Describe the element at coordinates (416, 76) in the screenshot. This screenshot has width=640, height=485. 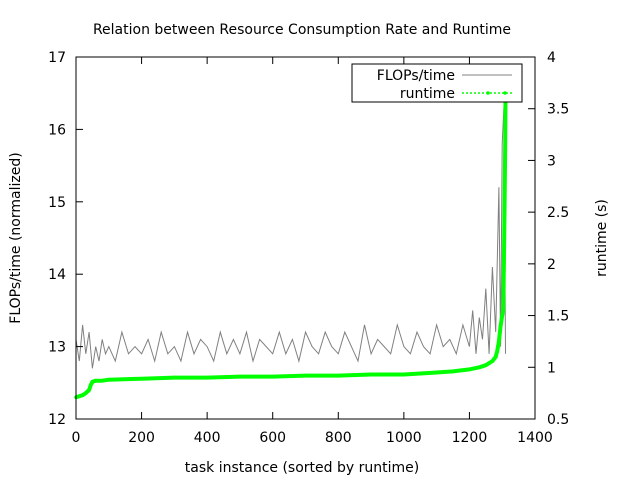
I see `legend-label-flops: FLOPs/time` at that location.